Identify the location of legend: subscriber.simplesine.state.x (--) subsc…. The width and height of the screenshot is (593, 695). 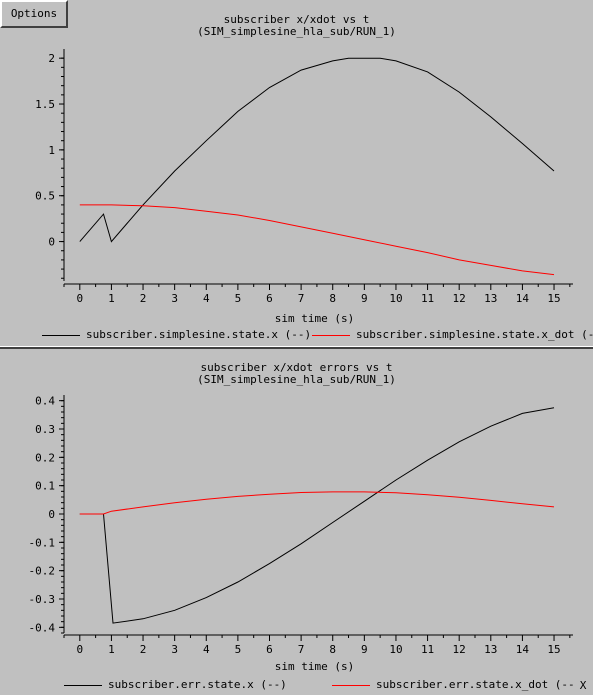
(296, 335).